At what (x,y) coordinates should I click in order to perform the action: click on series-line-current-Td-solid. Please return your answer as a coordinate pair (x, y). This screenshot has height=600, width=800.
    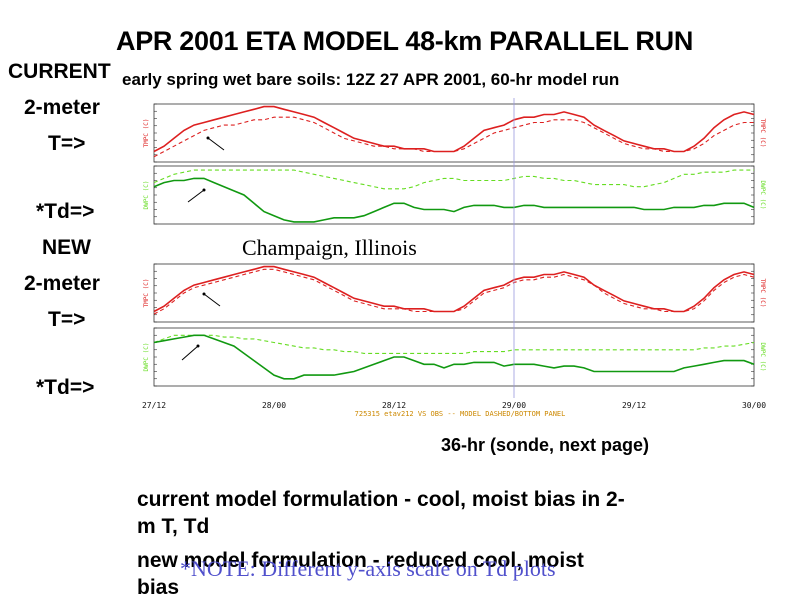
    Looking at the image, I should click on (454, 200).